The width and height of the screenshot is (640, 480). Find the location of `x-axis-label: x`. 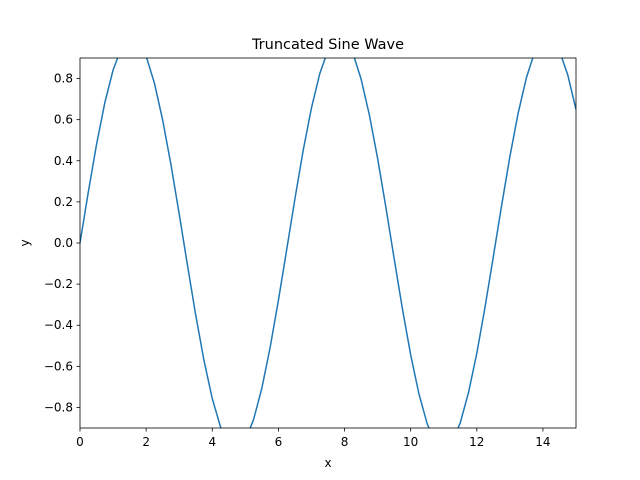

x-axis-label: x is located at coordinates (327, 463).